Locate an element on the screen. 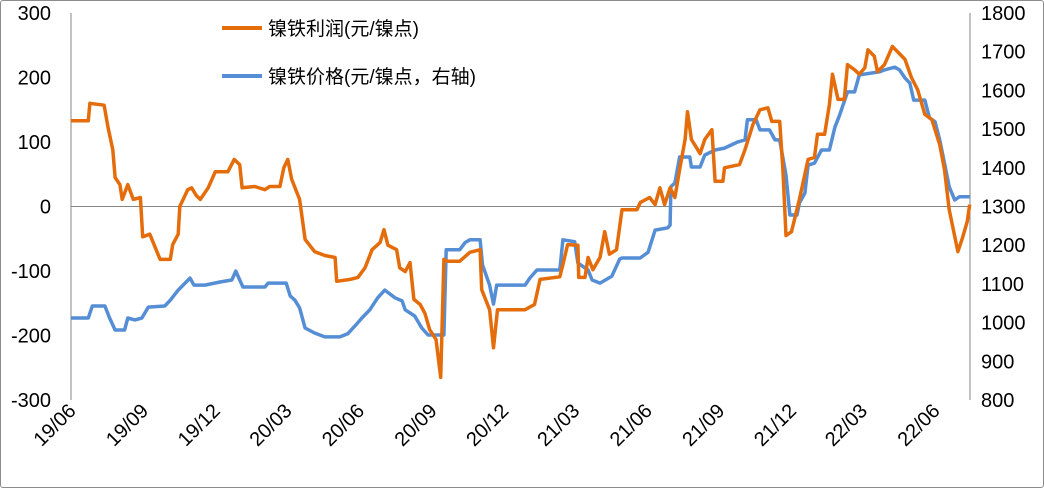  y2-tick-label: 1100 is located at coordinates (1002, 285).